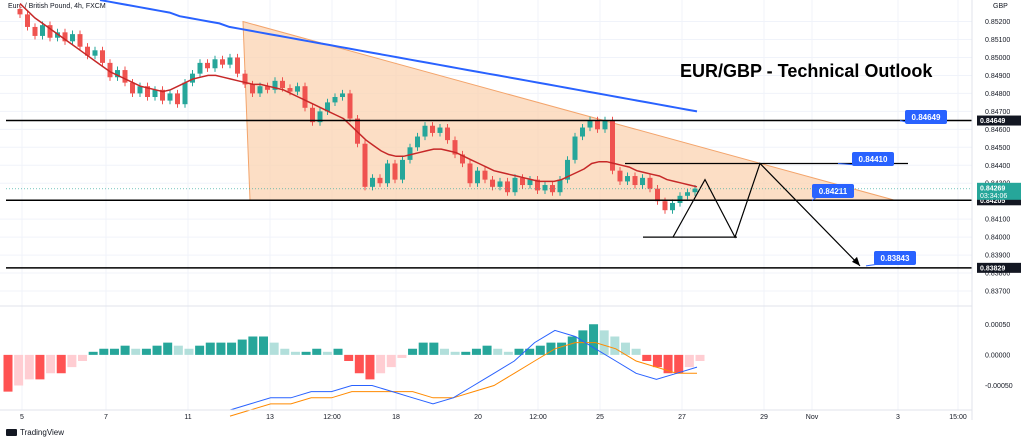  What do you see at coordinates (106, 417) in the screenshot?
I see `time-tick-label: 7` at bounding box center [106, 417].